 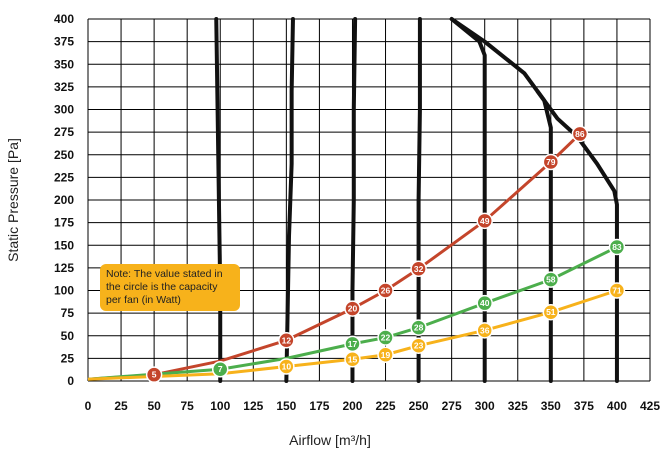 What do you see at coordinates (352, 406) in the screenshot?
I see `x-tick-label: 200` at bounding box center [352, 406].